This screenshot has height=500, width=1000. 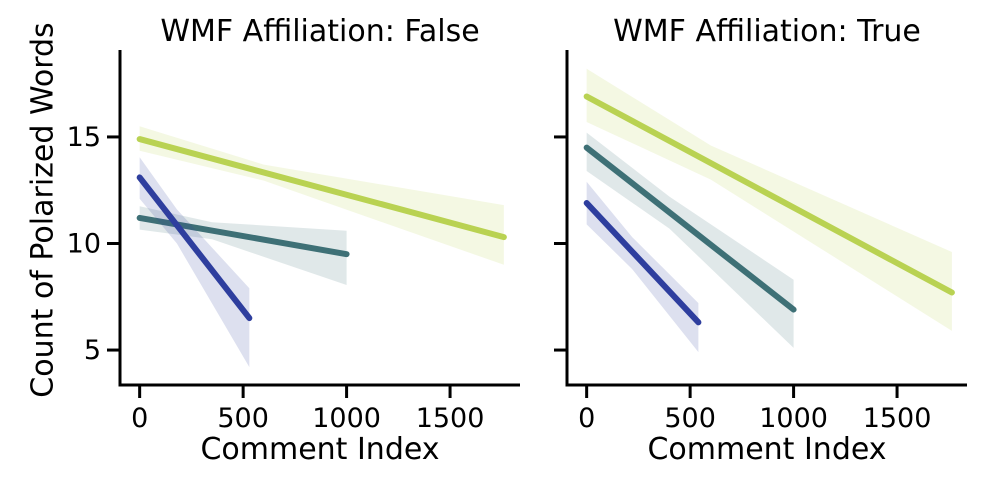 What do you see at coordinates (92, 350) in the screenshot?
I see `y-tick-label: 5` at bounding box center [92, 350].